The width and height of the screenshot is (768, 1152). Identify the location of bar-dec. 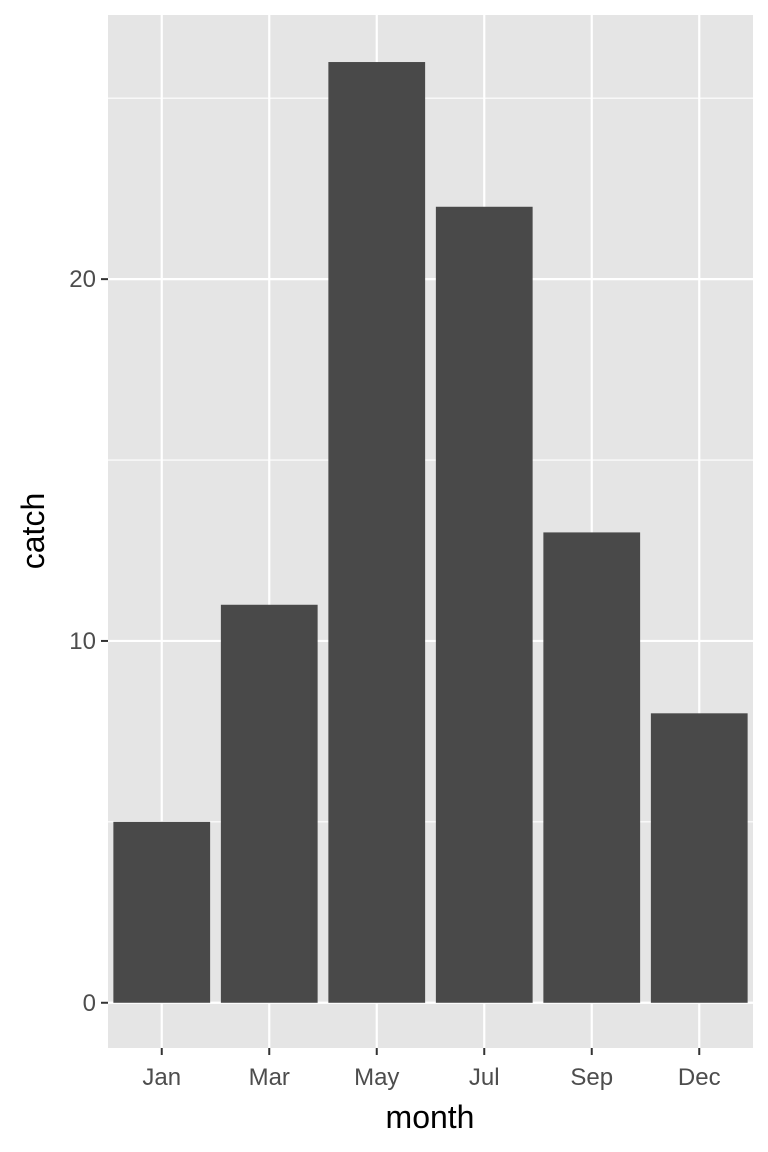
(699, 858).